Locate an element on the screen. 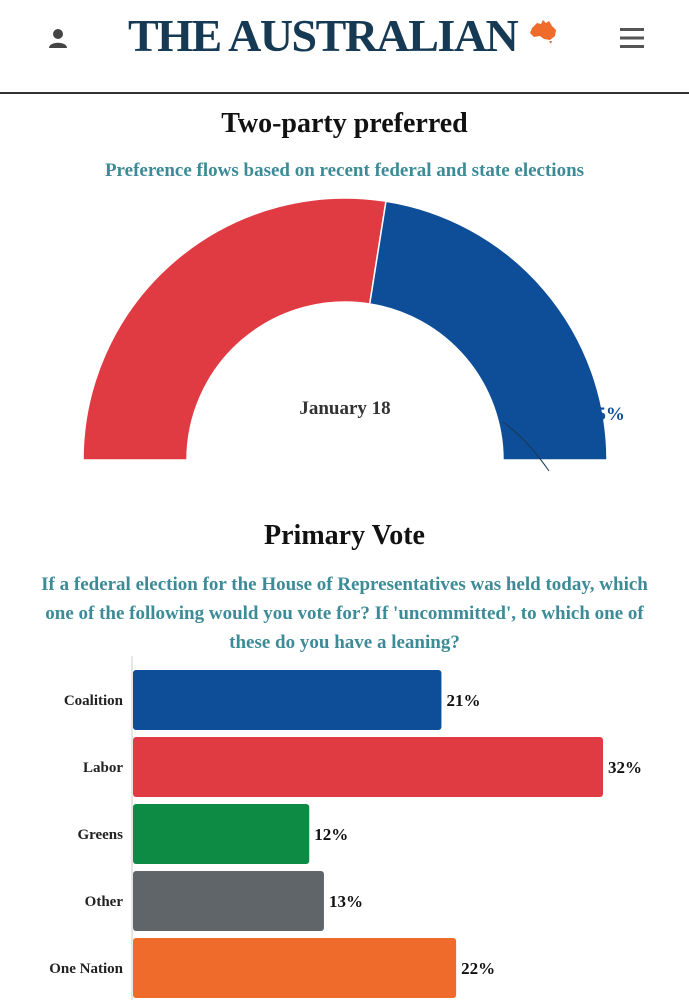  bar-value-coalition: 21% is located at coordinates (463, 700).